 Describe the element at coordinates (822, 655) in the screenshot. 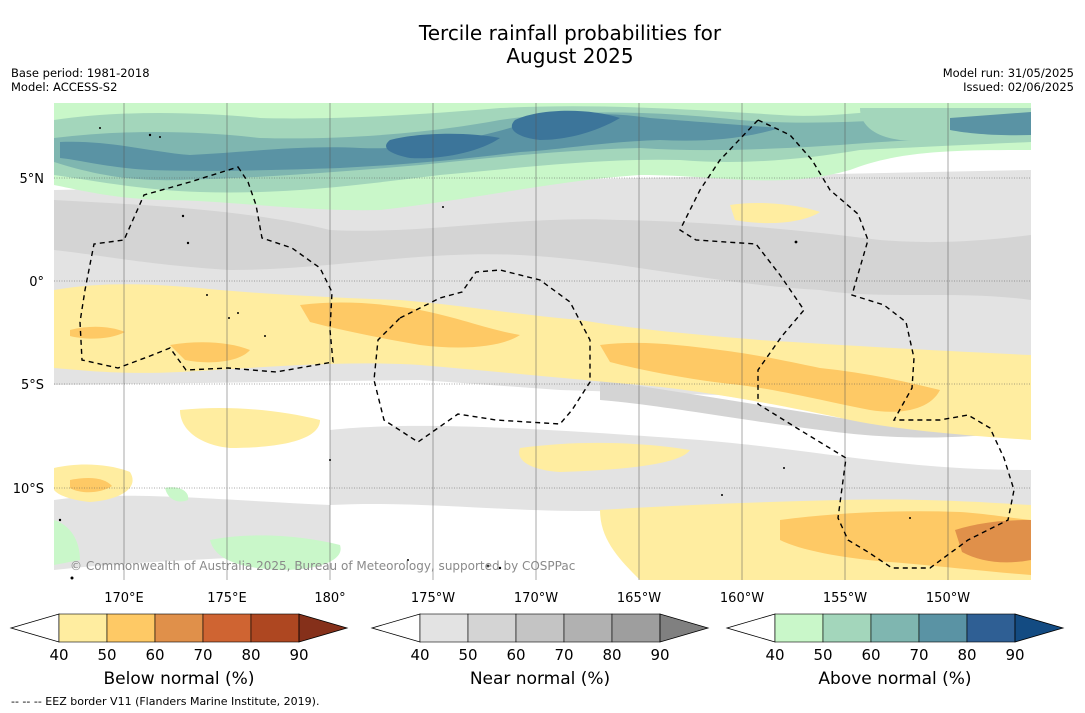

I see `colorbar-above-tick: 50` at that location.